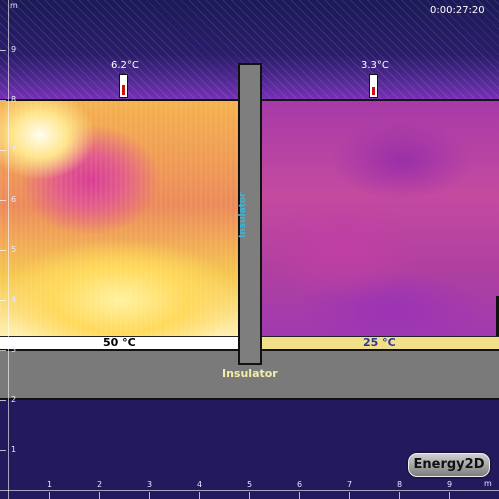 This screenshot has width=499, height=499. I want to click on vertical-ruler-label: 1, so click(14, 449).